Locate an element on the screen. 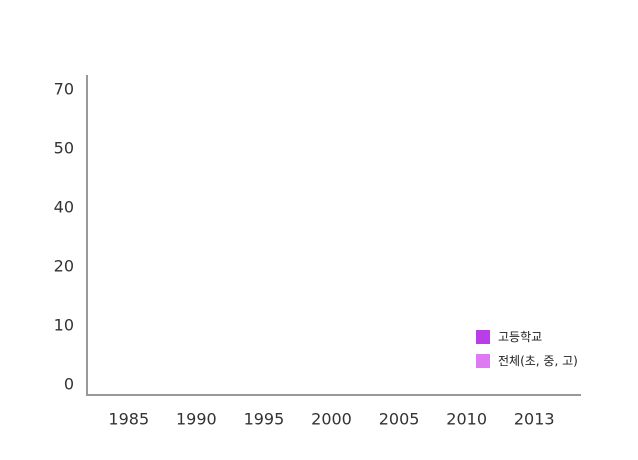  y-tick-label: 20 is located at coordinates (64, 266).